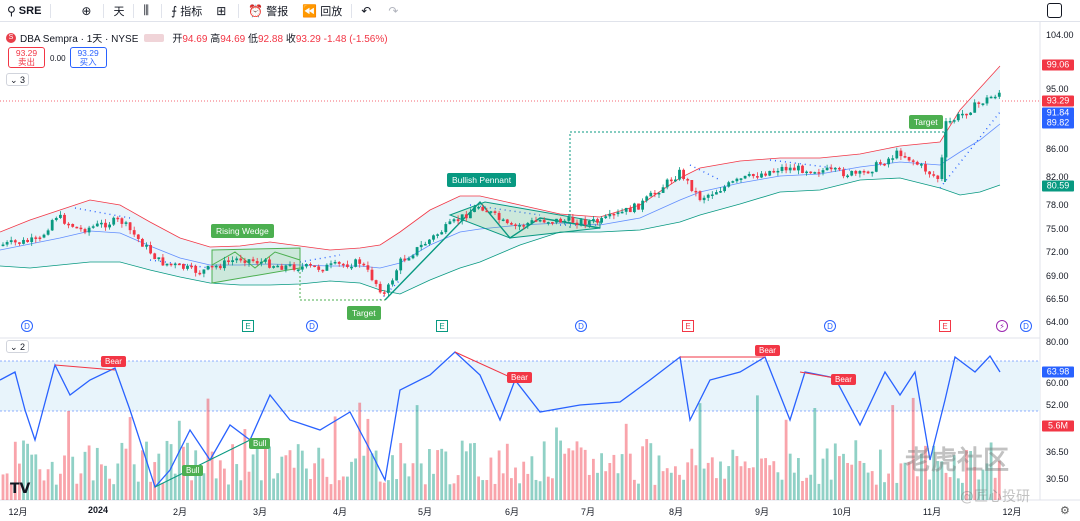  Describe the element at coordinates (18, 79) in the screenshot. I see `indicators-collapse-button: ⌄ 3` at that location.